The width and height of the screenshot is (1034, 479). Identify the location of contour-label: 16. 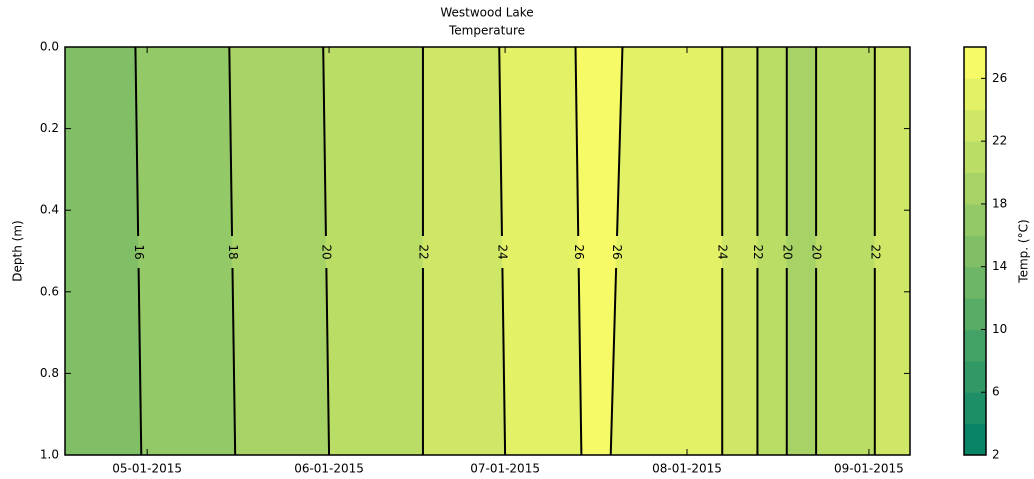
(139, 251).